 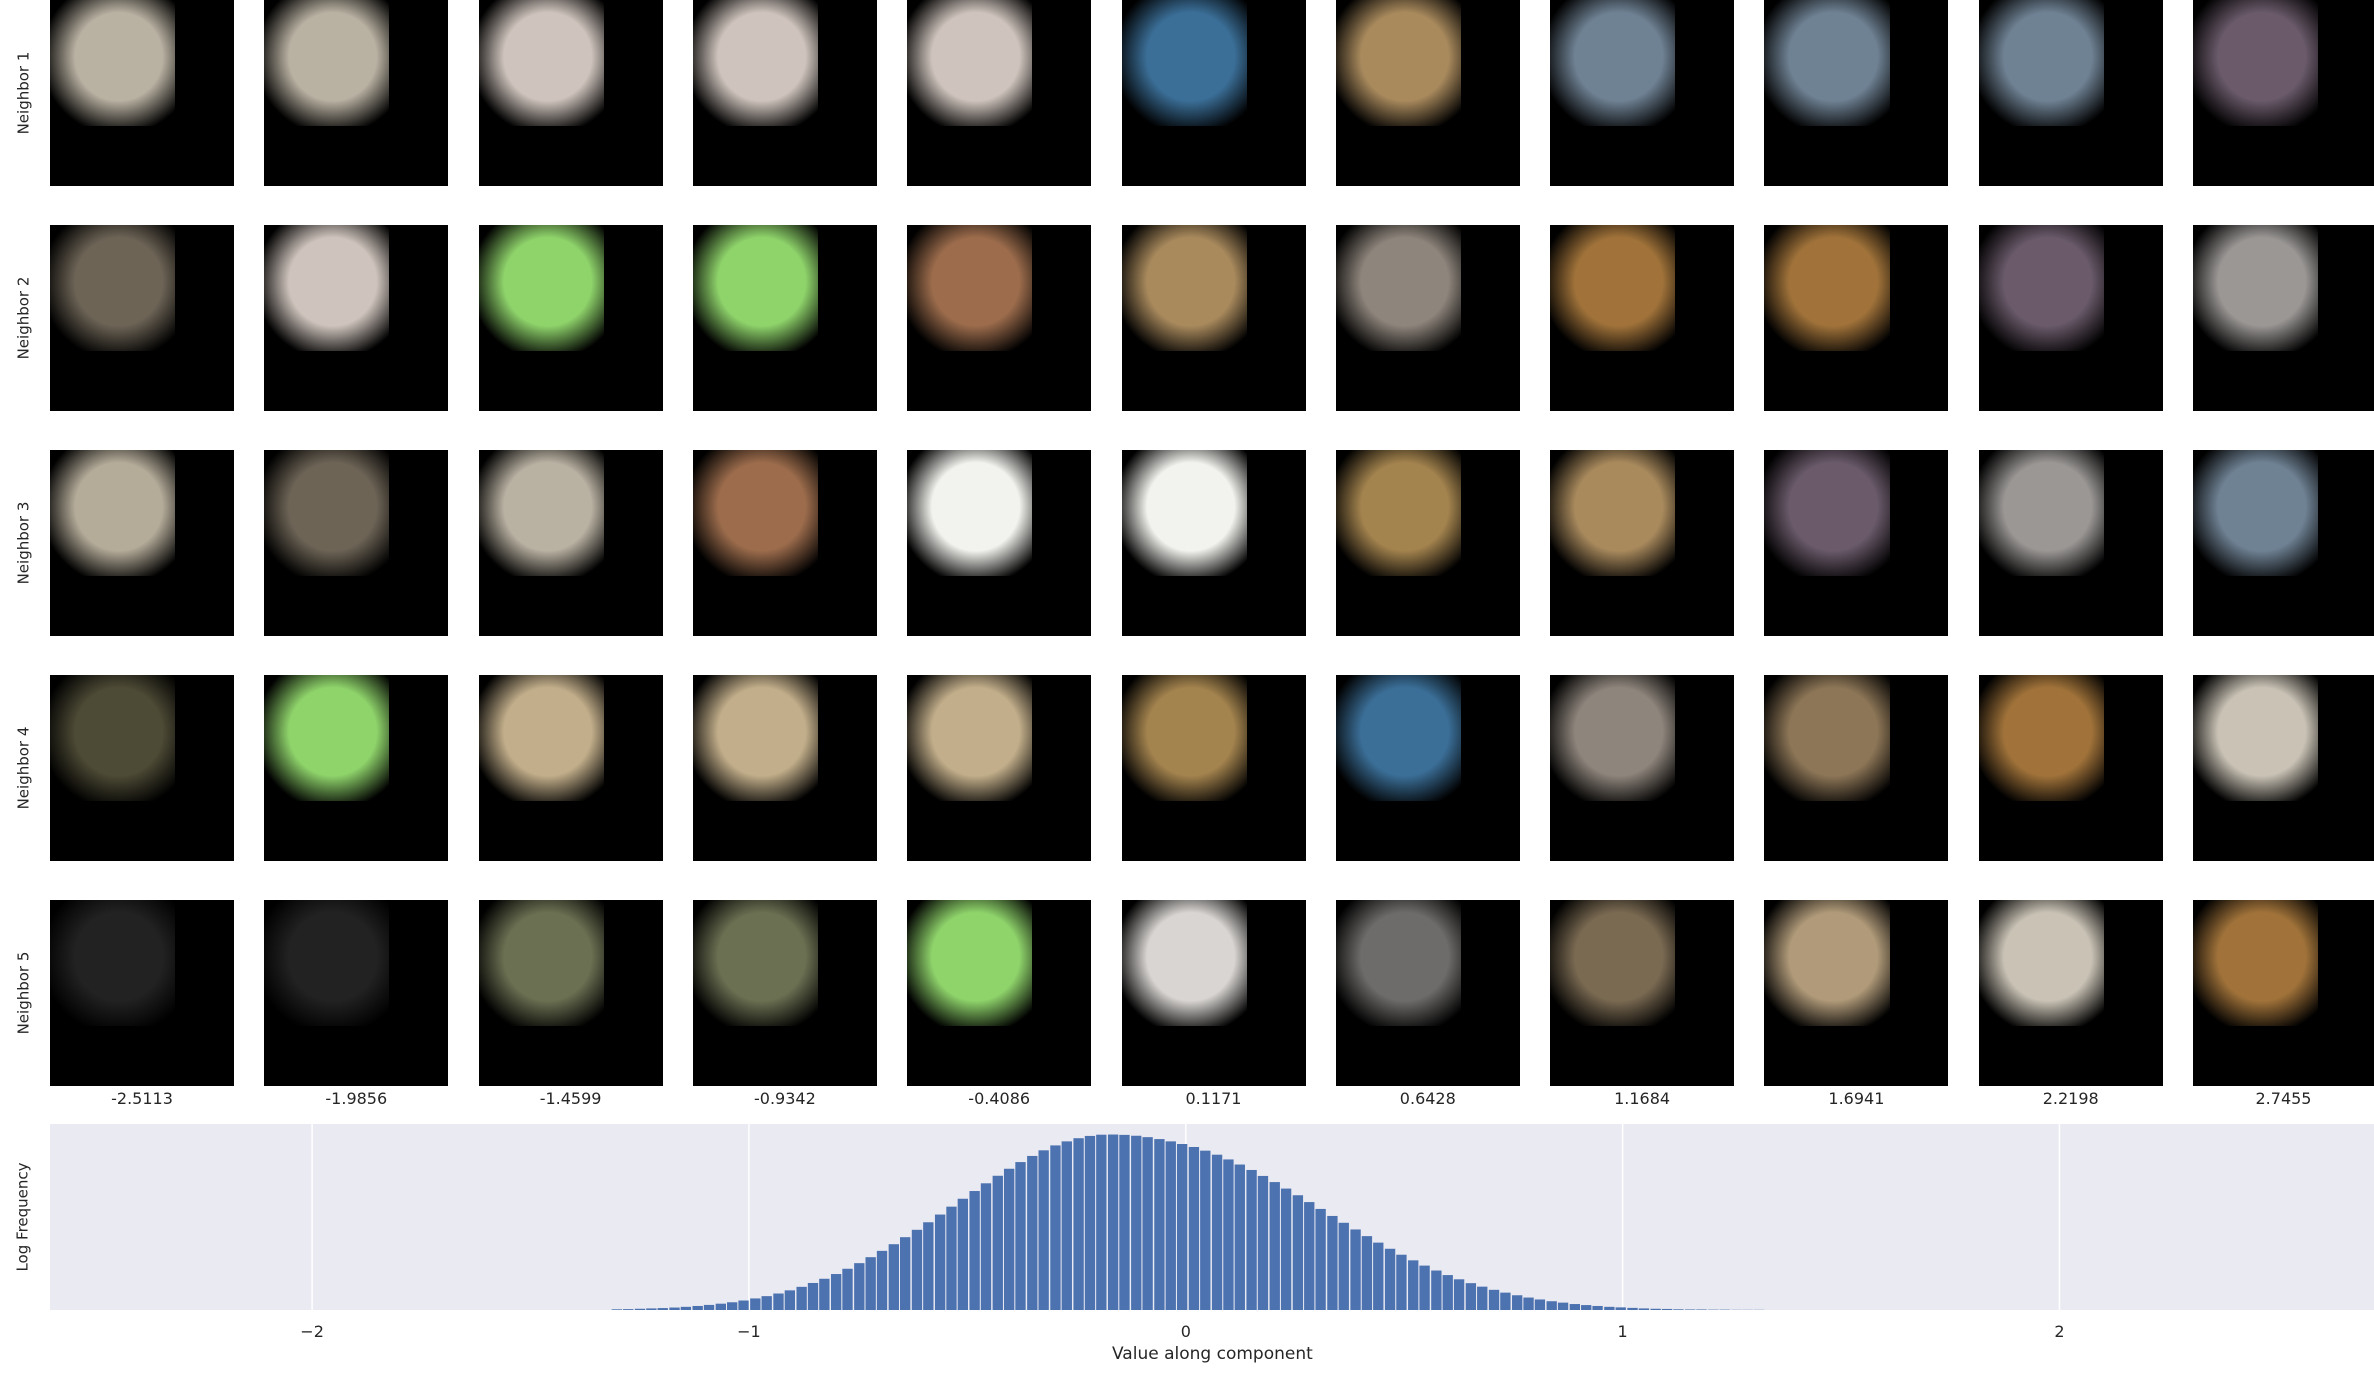 I want to click on histogram-x-tick-label: 0, so click(x=1185, y=1331).